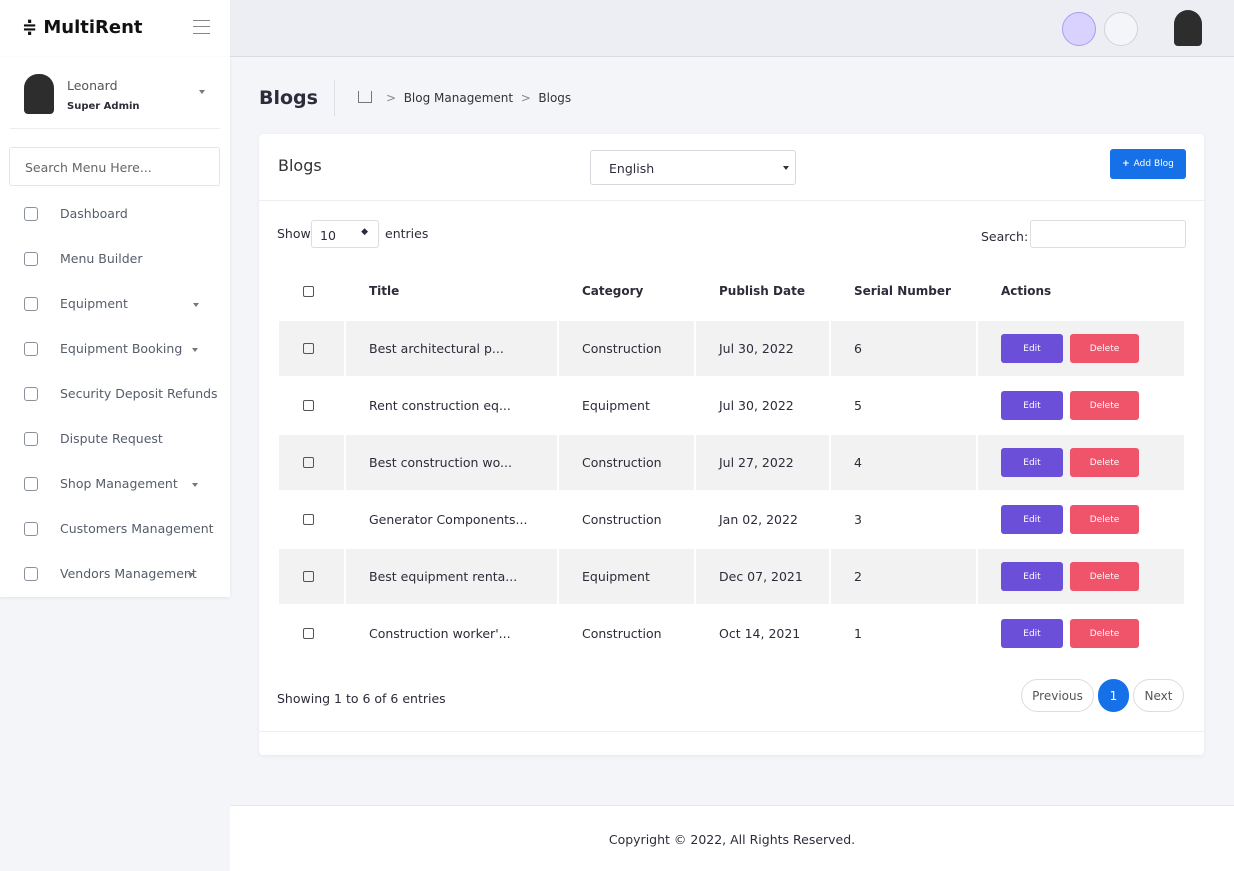 This screenshot has width=1234, height=871. What do you see at coordinates (1108, 234) in the screenshot?
I see `search-input` at bounding box center [1108, 234].